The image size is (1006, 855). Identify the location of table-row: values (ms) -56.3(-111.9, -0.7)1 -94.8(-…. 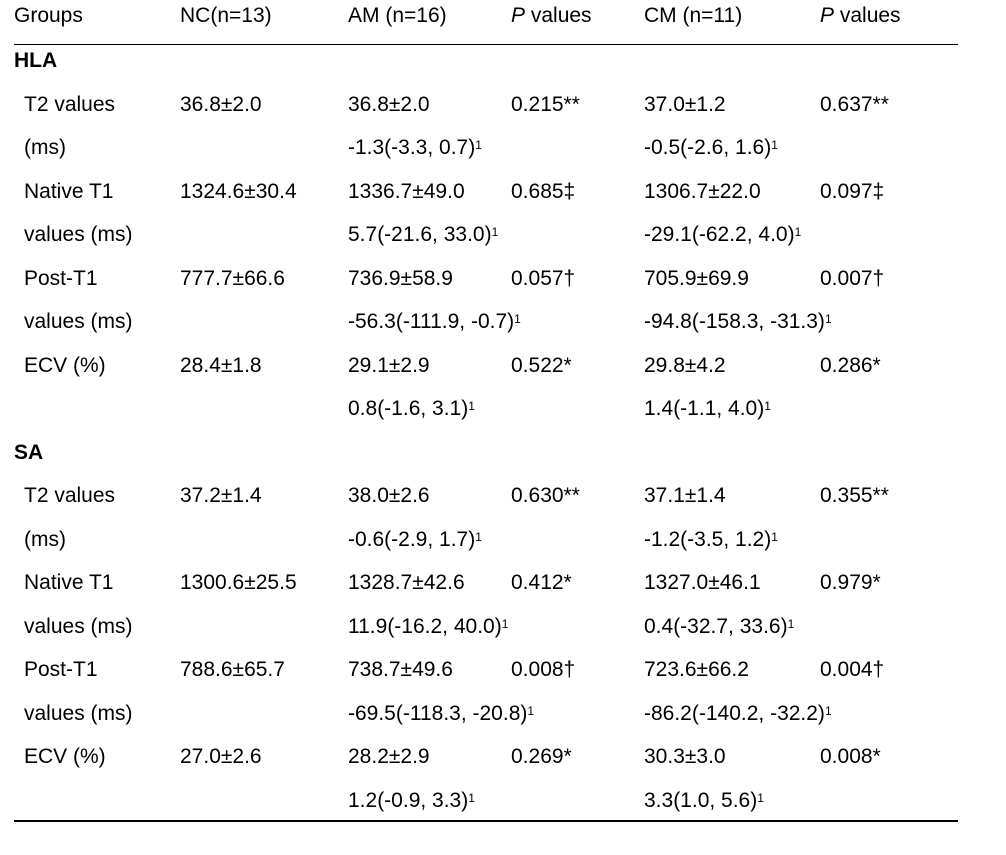
(428, 321).